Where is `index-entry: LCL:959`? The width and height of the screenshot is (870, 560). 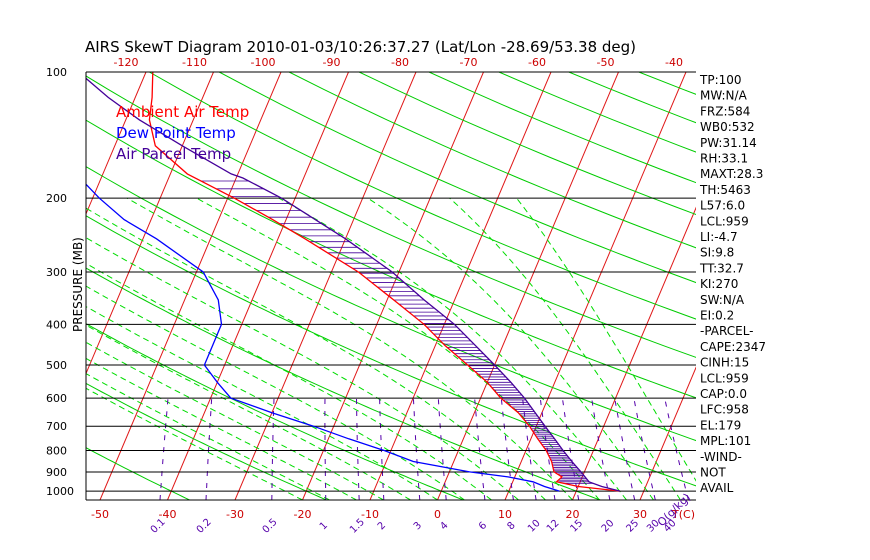
index-entry: LCL:959 is located at coordinates (724, 221).